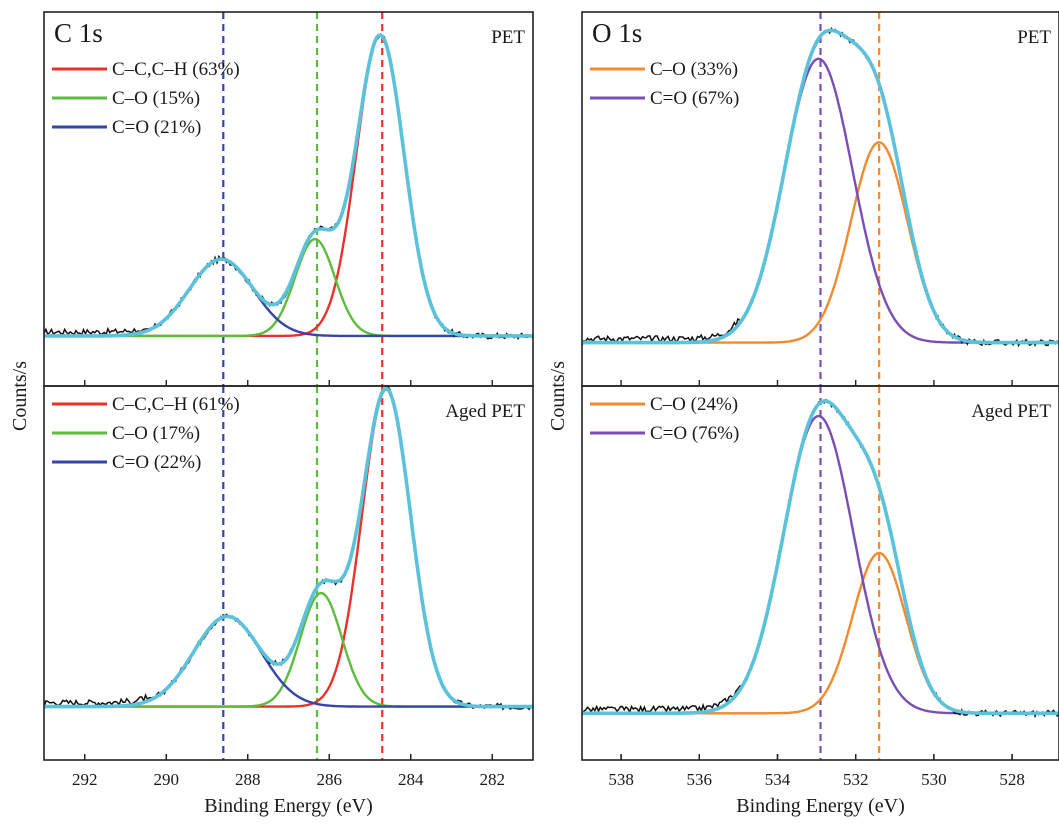 This screenshot has height=827, width=1059. I want to click on legend-label-0: C–C,C–H (61%), so click(176, 404).